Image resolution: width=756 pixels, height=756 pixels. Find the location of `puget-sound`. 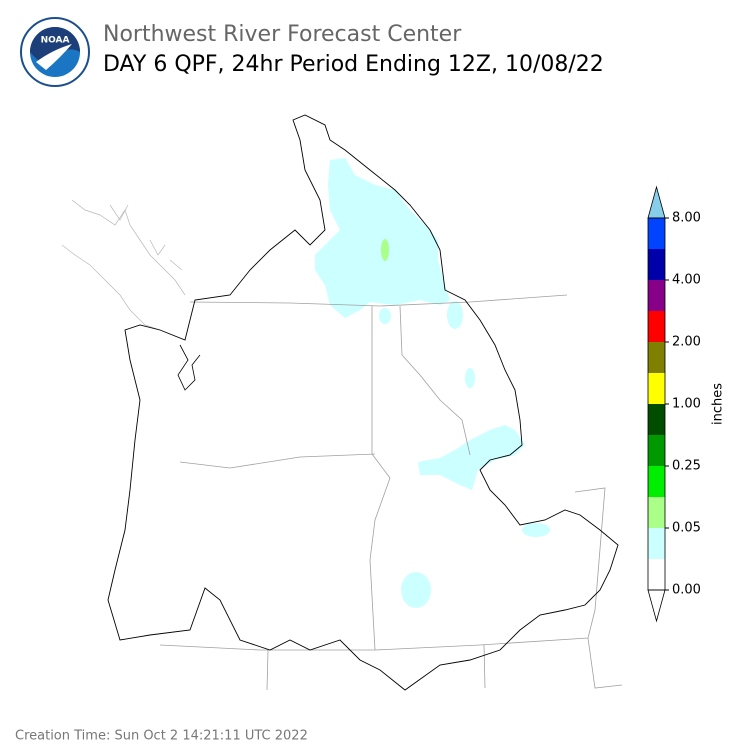

puget-sound is located at coordinates (189, 367).